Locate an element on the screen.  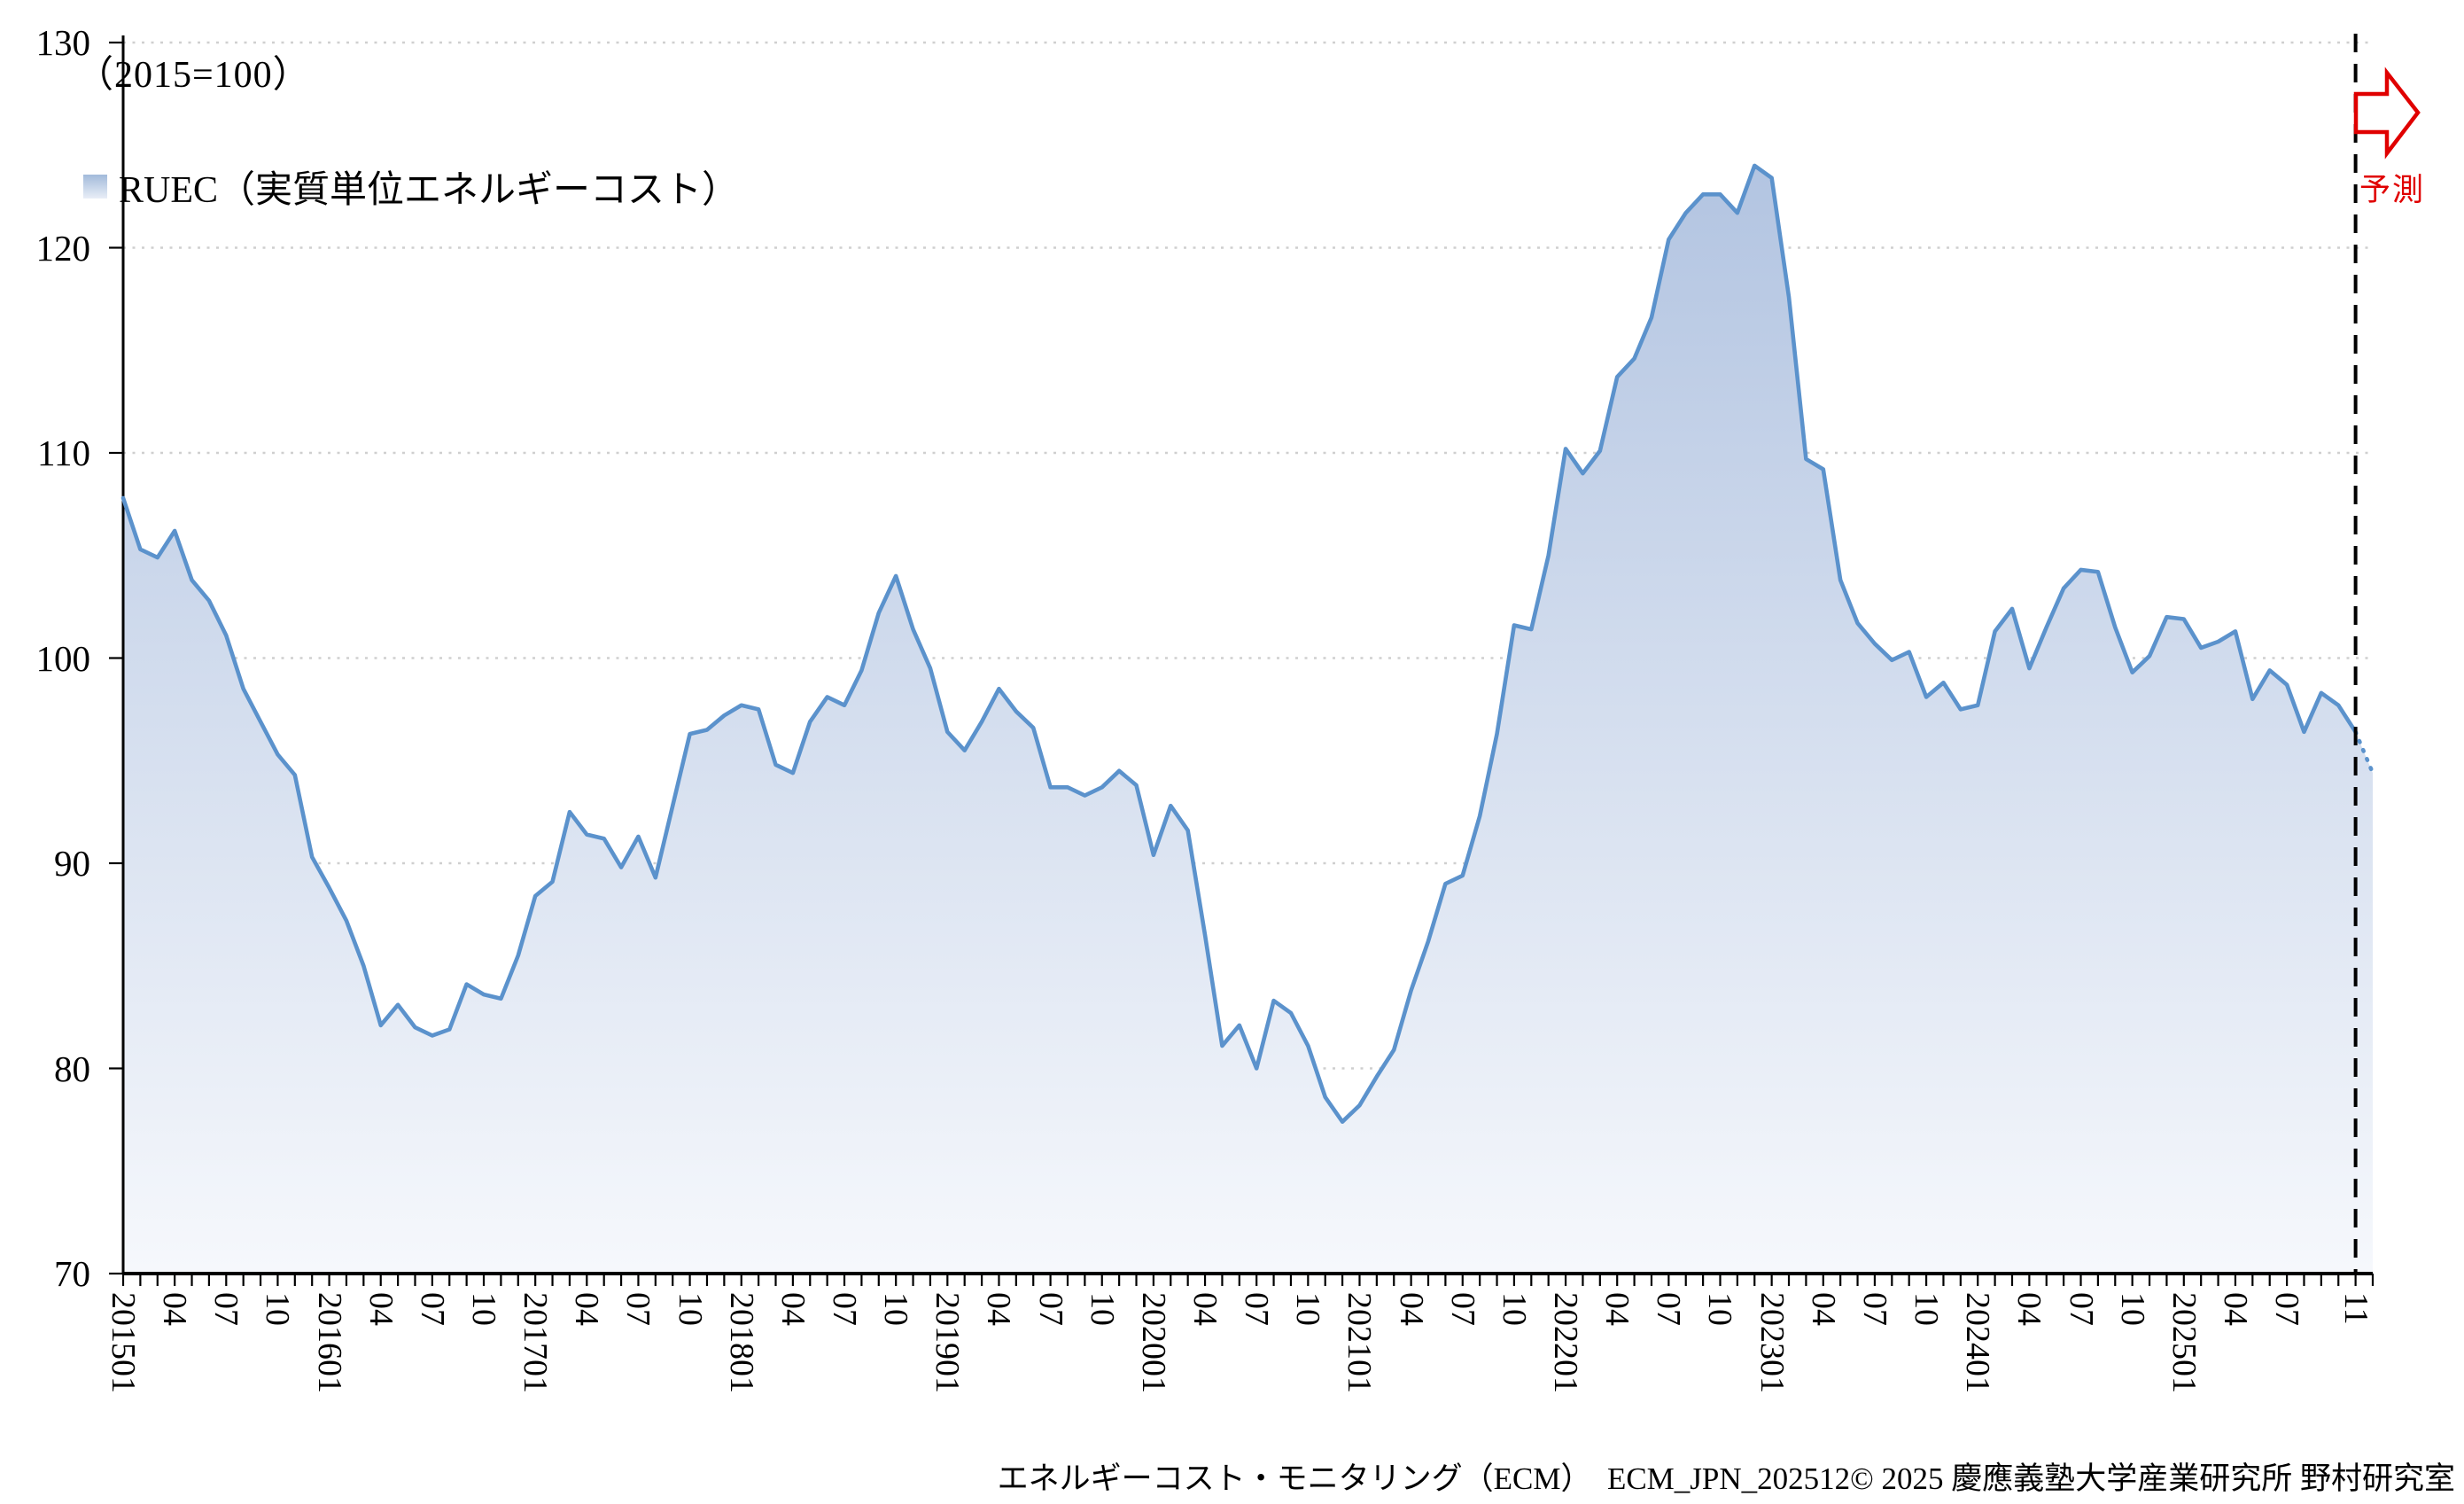
y-tick-label: 120 is located at coordinates (63, 248).